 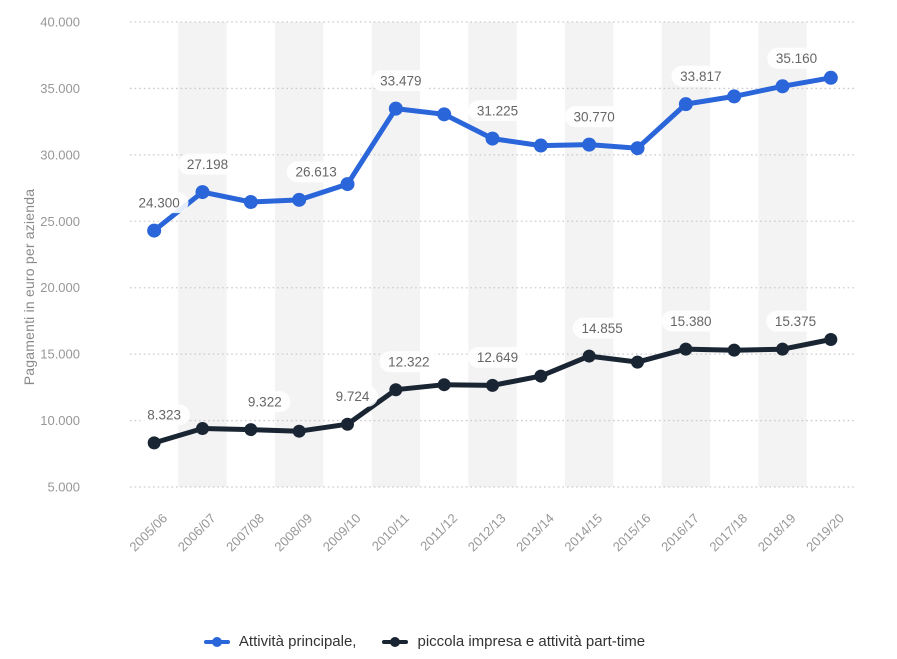 I want to click on point-label: 33.479, so click(x=400, y=80).